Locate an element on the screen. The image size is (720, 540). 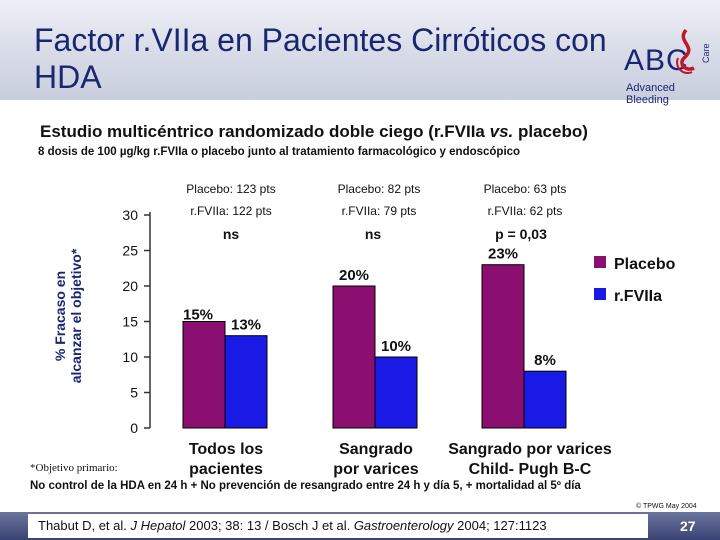
group-header-2: Placebo: 82 pts r.FVIIa: 79 pts is located at coordinates (379, 200).